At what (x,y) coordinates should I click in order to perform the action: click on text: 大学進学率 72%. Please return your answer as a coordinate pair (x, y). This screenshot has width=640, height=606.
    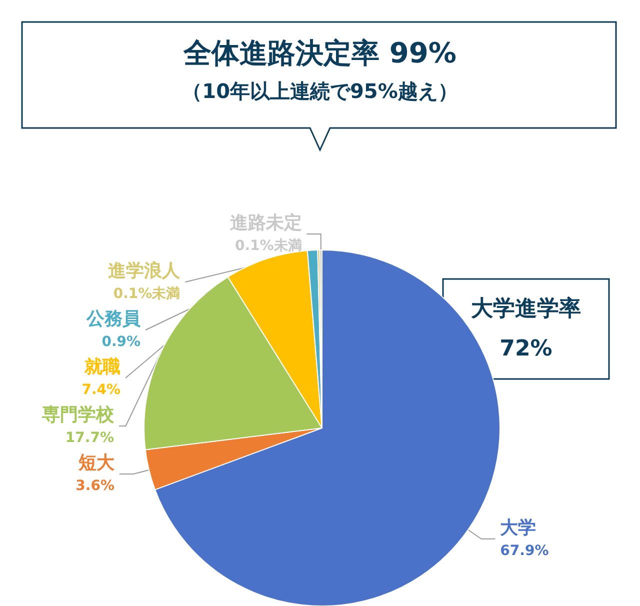
    Looking at the image, I should click on (526, 329).